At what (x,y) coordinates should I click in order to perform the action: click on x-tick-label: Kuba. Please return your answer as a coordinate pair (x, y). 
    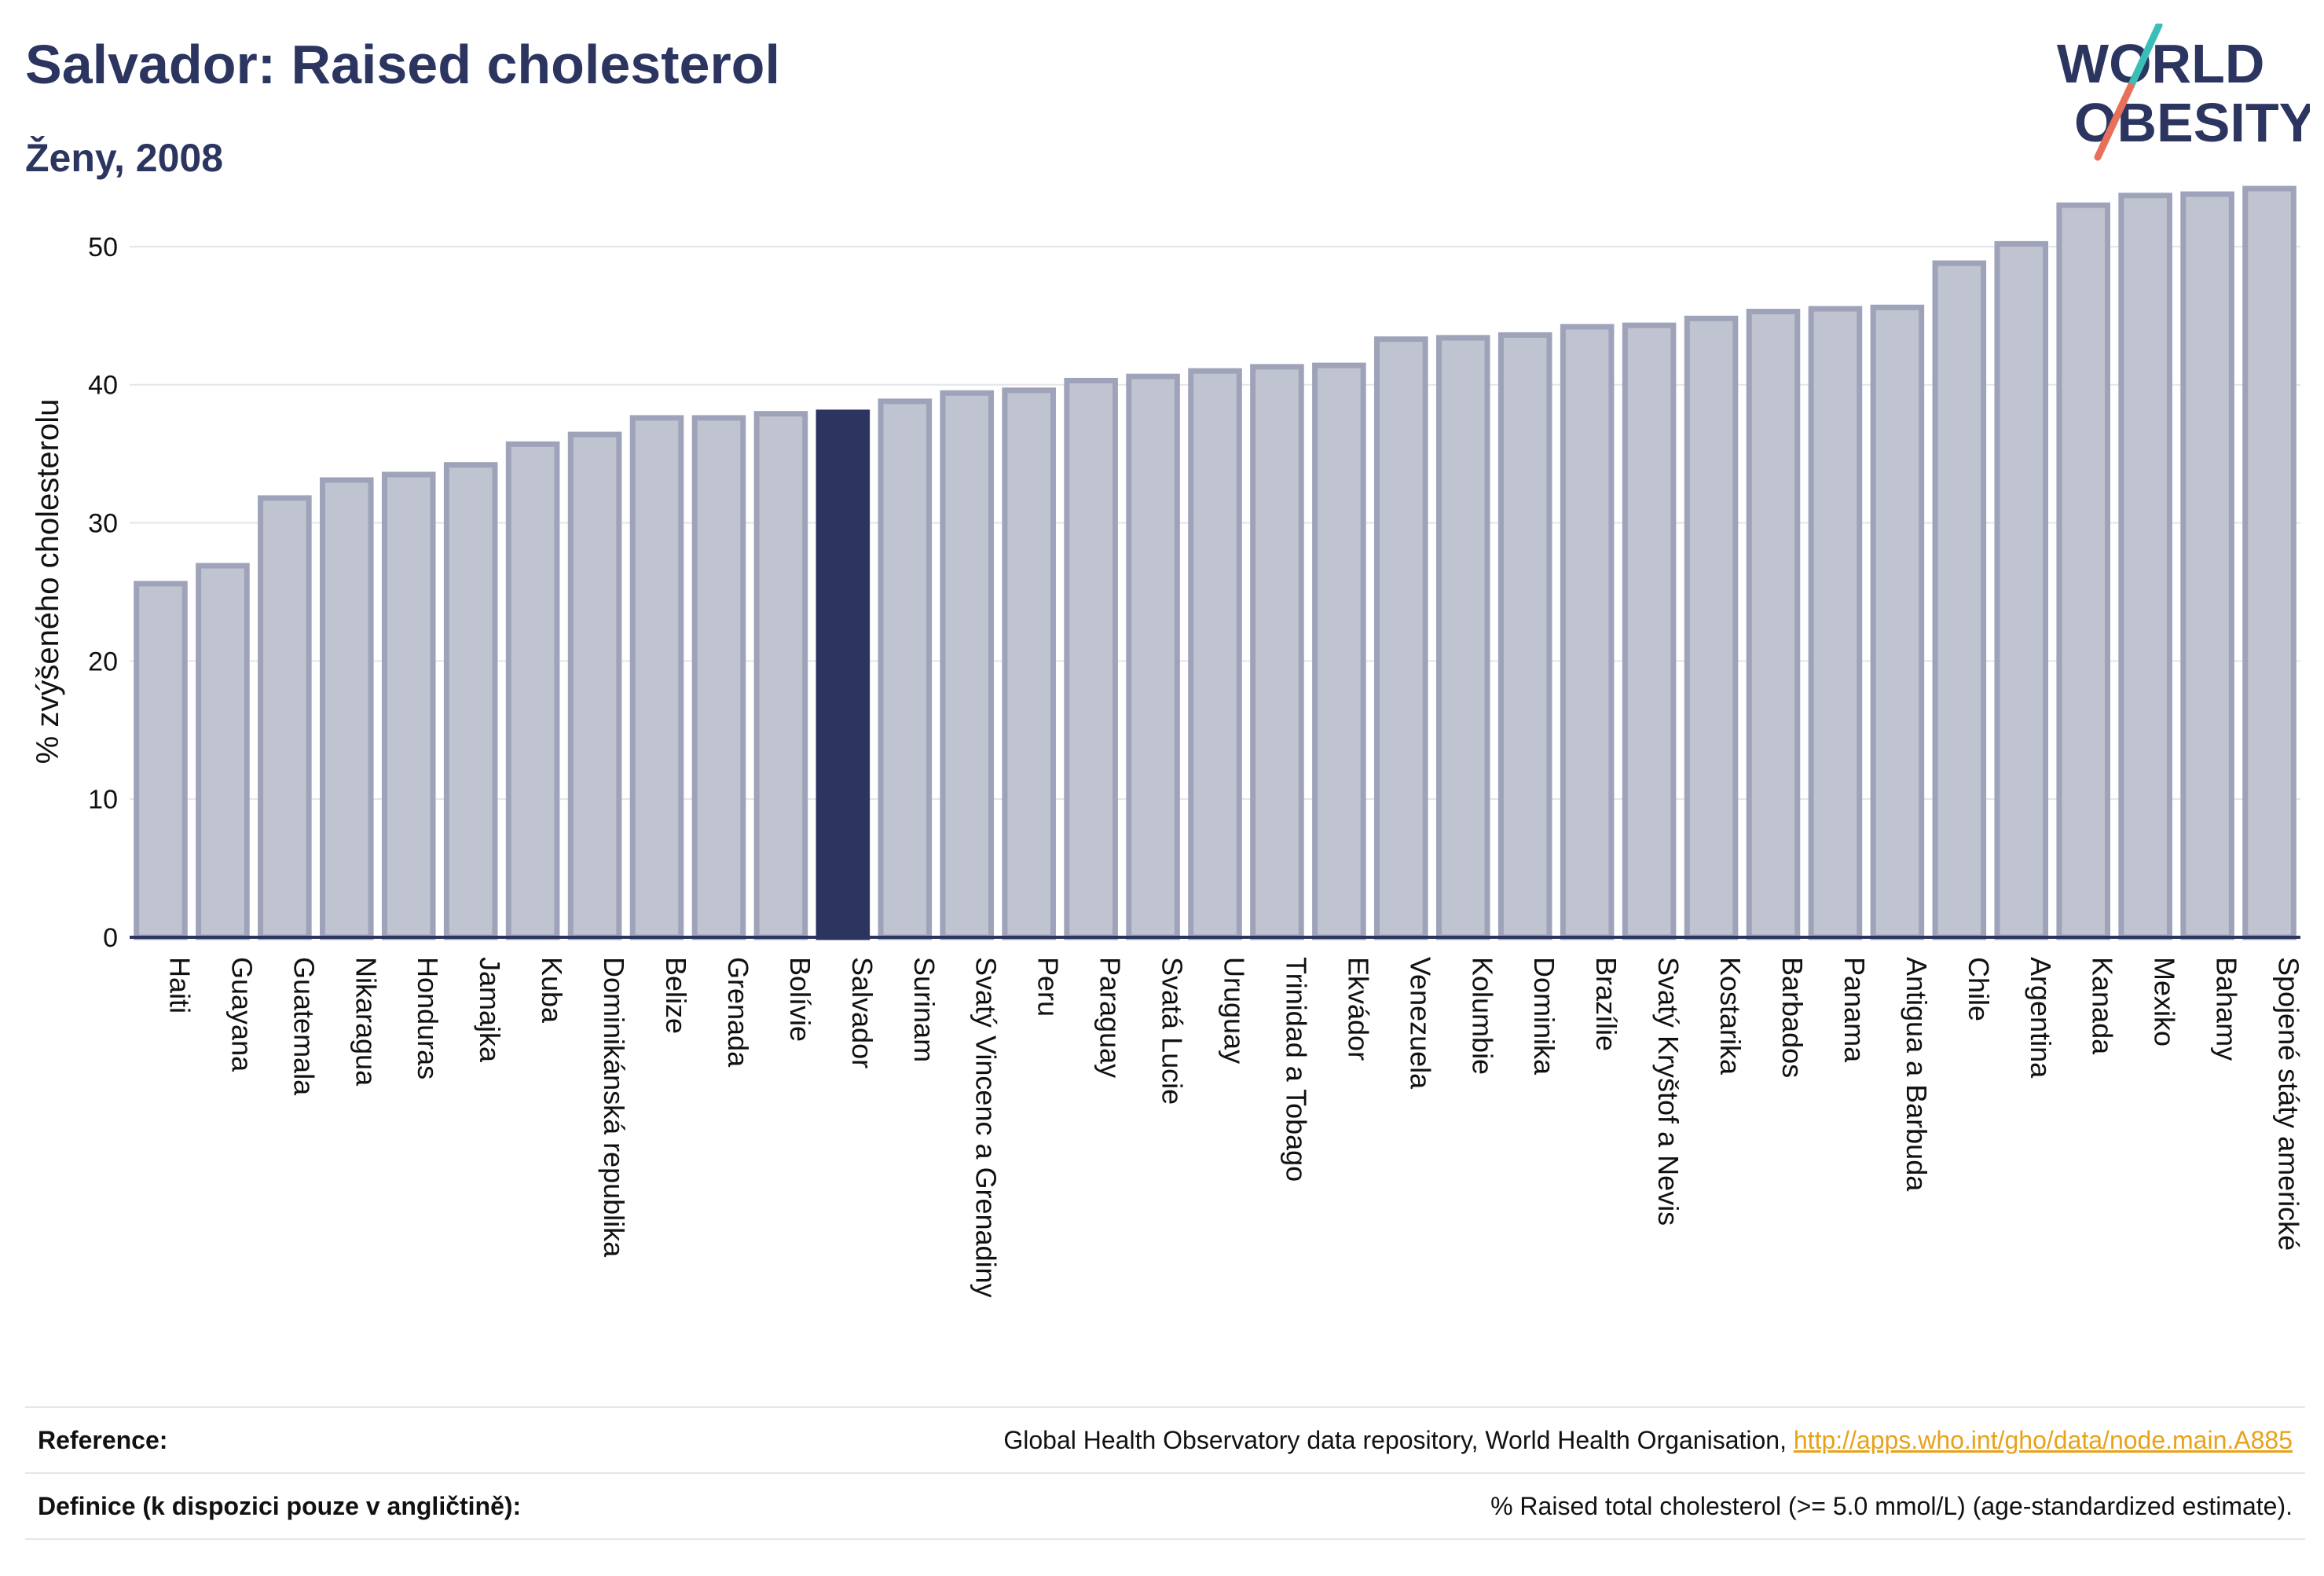
    Looking at the image, I should click on (552, 990).